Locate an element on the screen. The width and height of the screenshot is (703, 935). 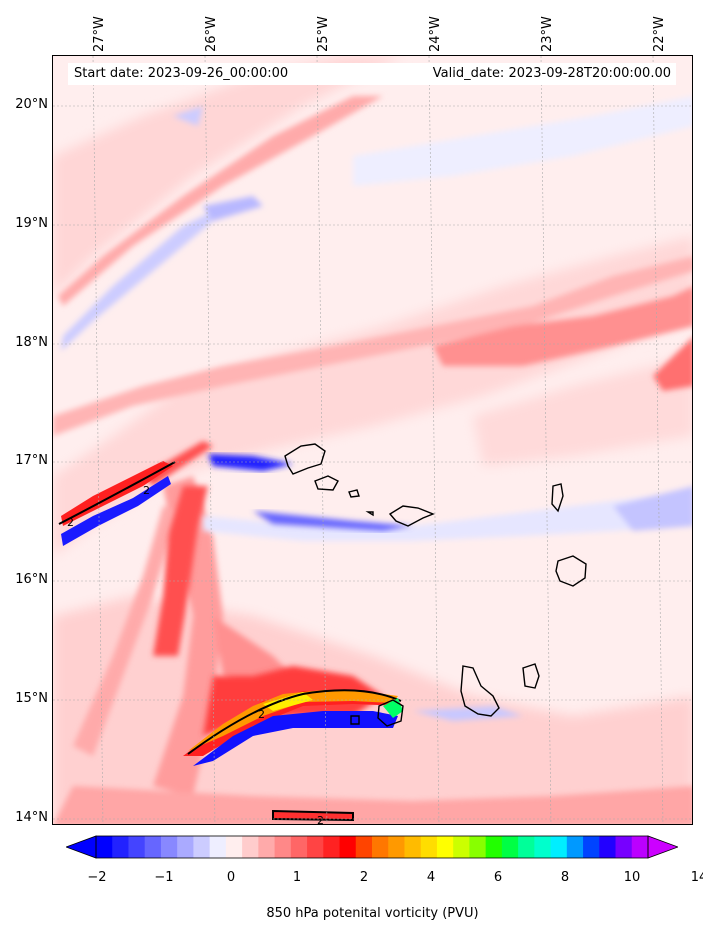
cb-tick-8: 8 is located at coordinates (565, 877).